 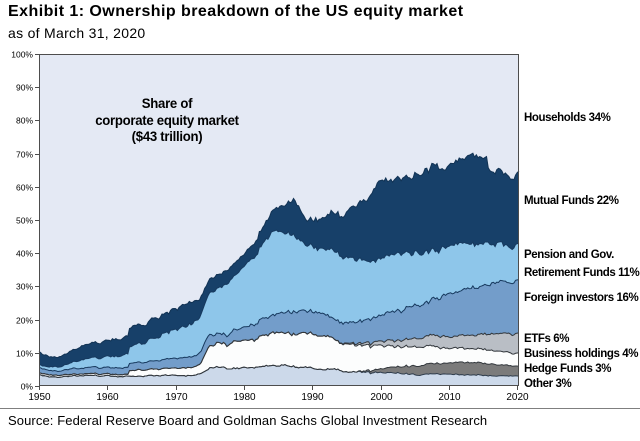 What do you see at coordinates (24, 287) in the screenshot?
I see `y-tick-label: 30%` at bounding box center [24, 287].